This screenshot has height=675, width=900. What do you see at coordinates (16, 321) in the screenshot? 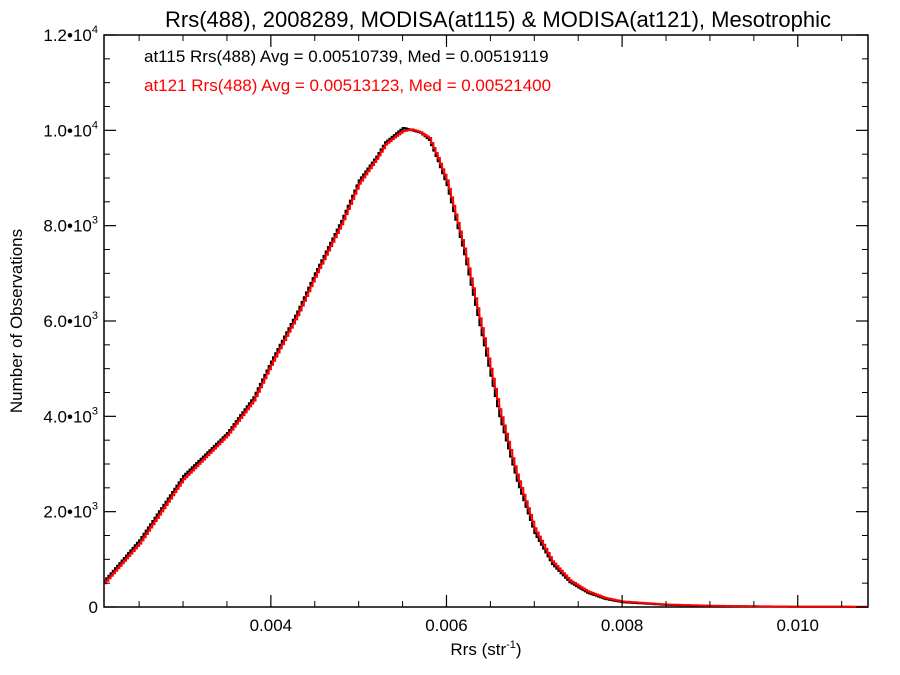
I see `y-axis-label: Number of Observations` at bounding box center [16, 321].